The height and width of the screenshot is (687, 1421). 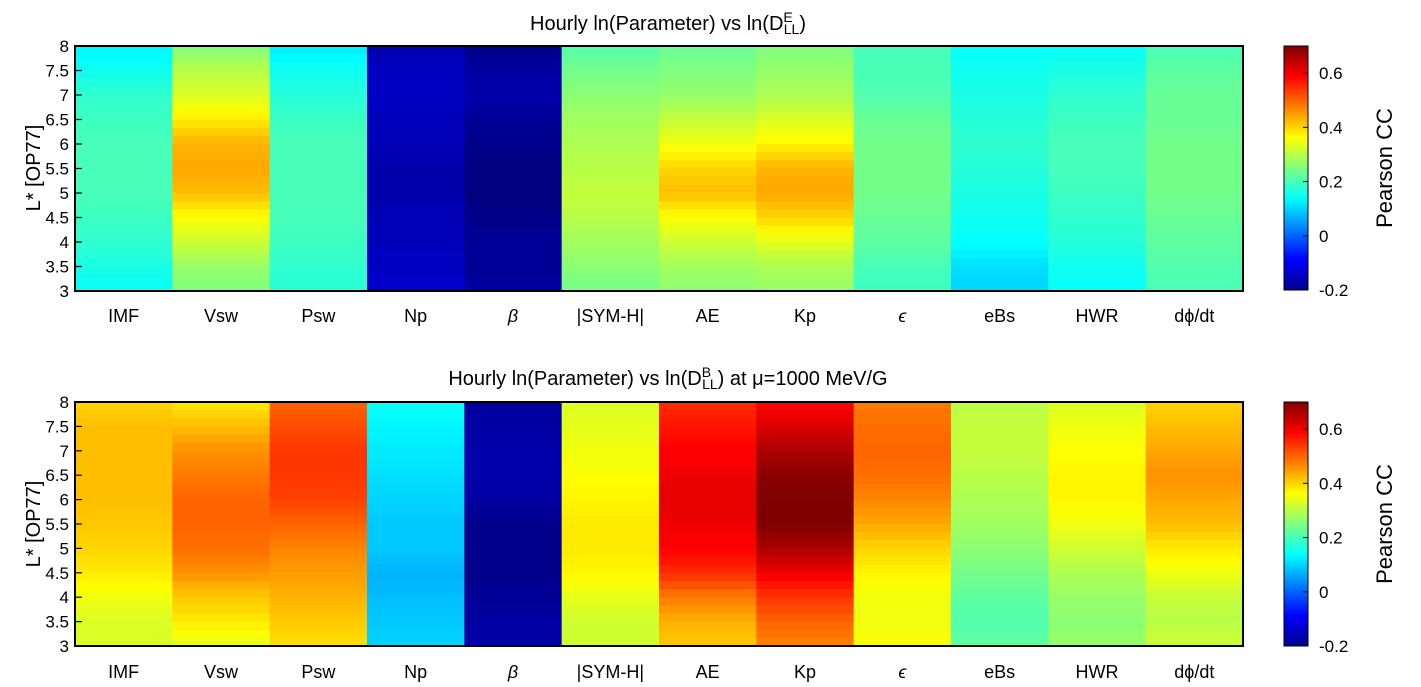 What do you see at coordinates (610, 672) in the screenshot?
I see `x-tick-label: |SYM-H|` at bounding box center [610, 672].